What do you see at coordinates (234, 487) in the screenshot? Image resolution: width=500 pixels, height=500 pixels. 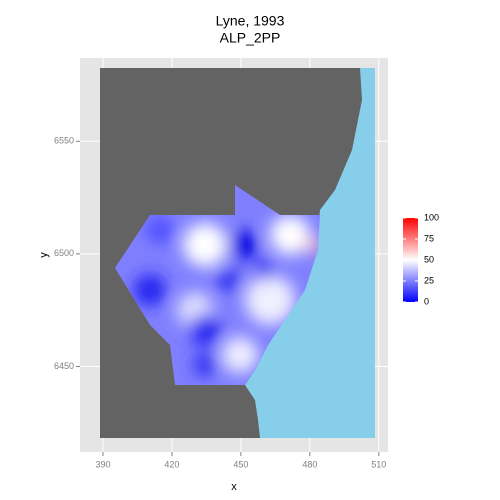 I see `x-axis-label: x` at bounding box center [234, 487].